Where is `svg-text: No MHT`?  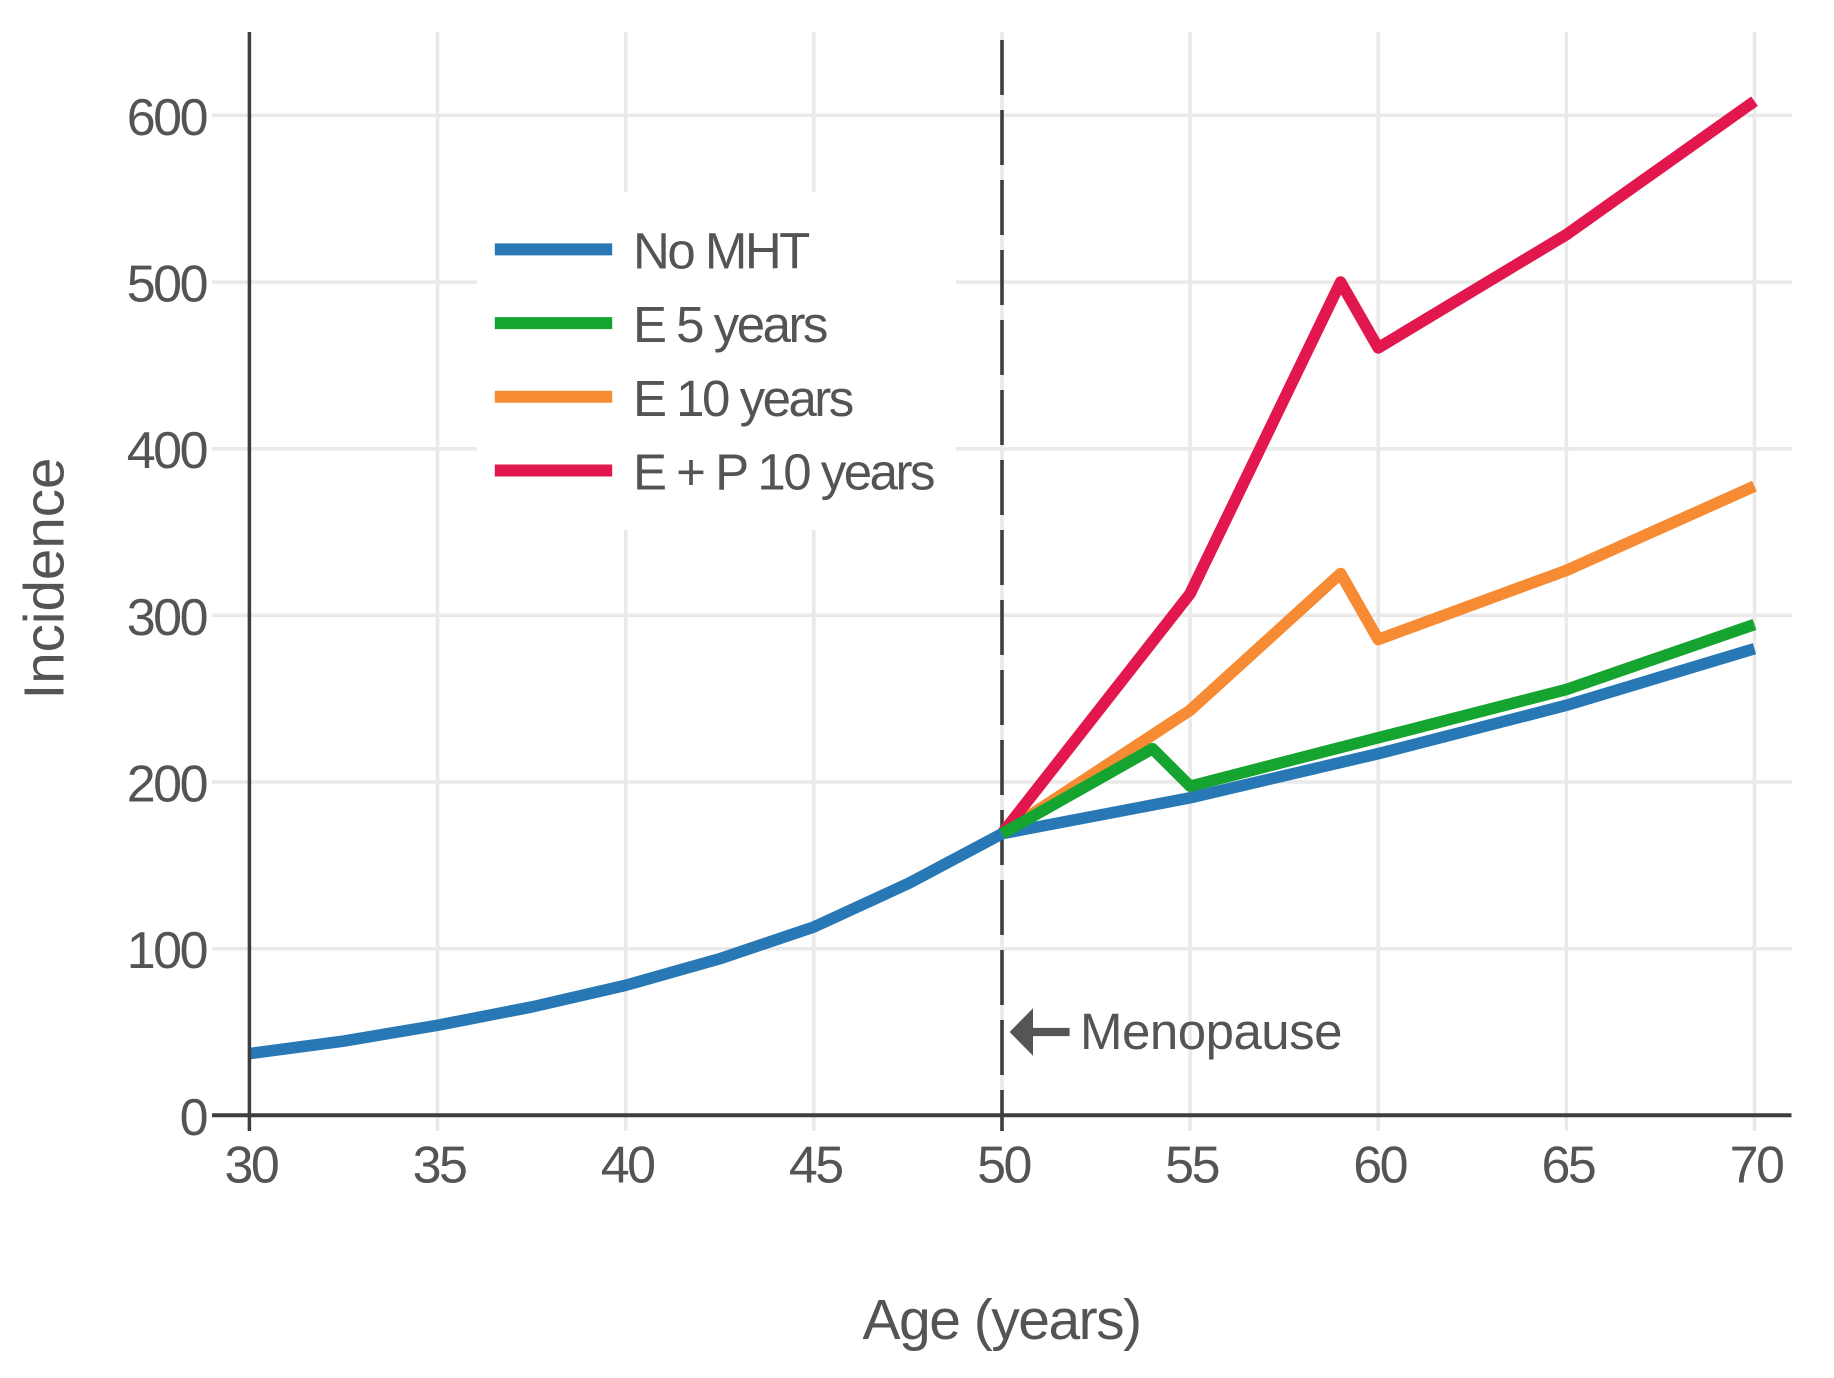 svg-text: No MHT is located at coordinates (721, 250).